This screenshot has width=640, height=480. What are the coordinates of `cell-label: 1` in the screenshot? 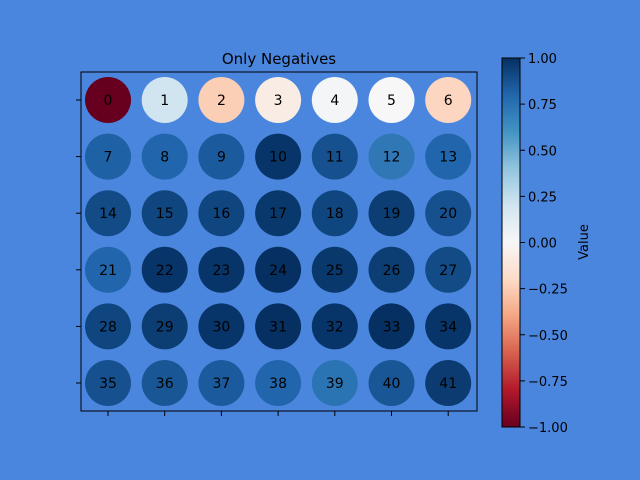 It's located at (164, 101).